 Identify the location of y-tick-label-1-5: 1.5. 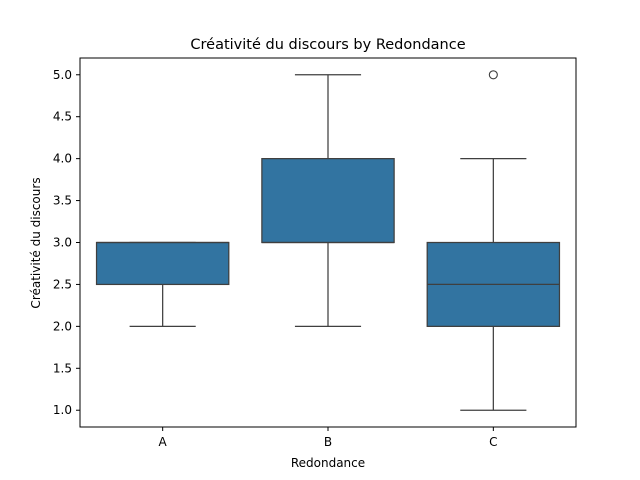
(62, 368).